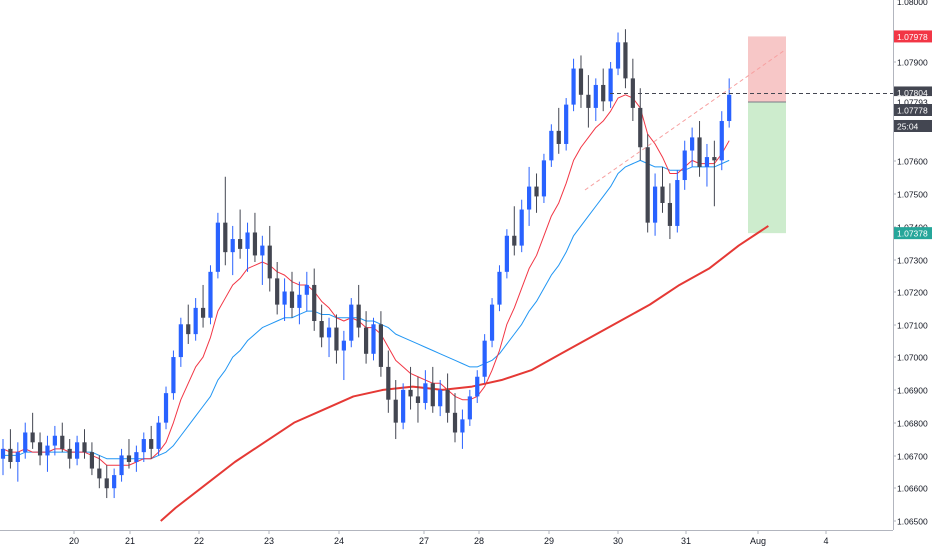 This screenshot has width=932, height=555. I want to click on take-profit-zone, so click(767, 167).